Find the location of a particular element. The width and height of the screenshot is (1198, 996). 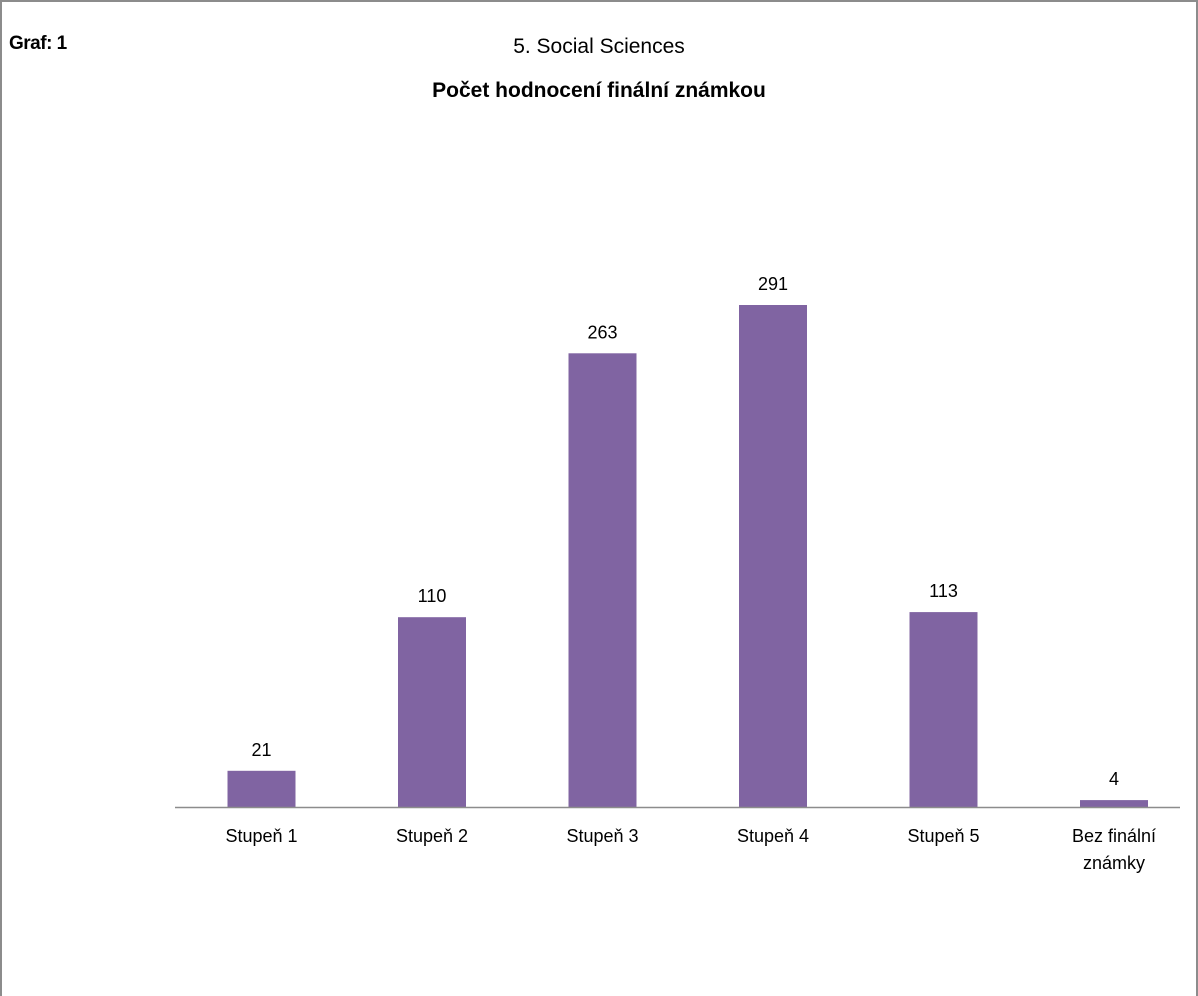

data-label-4: 291 is located at coordinates (773, 284).